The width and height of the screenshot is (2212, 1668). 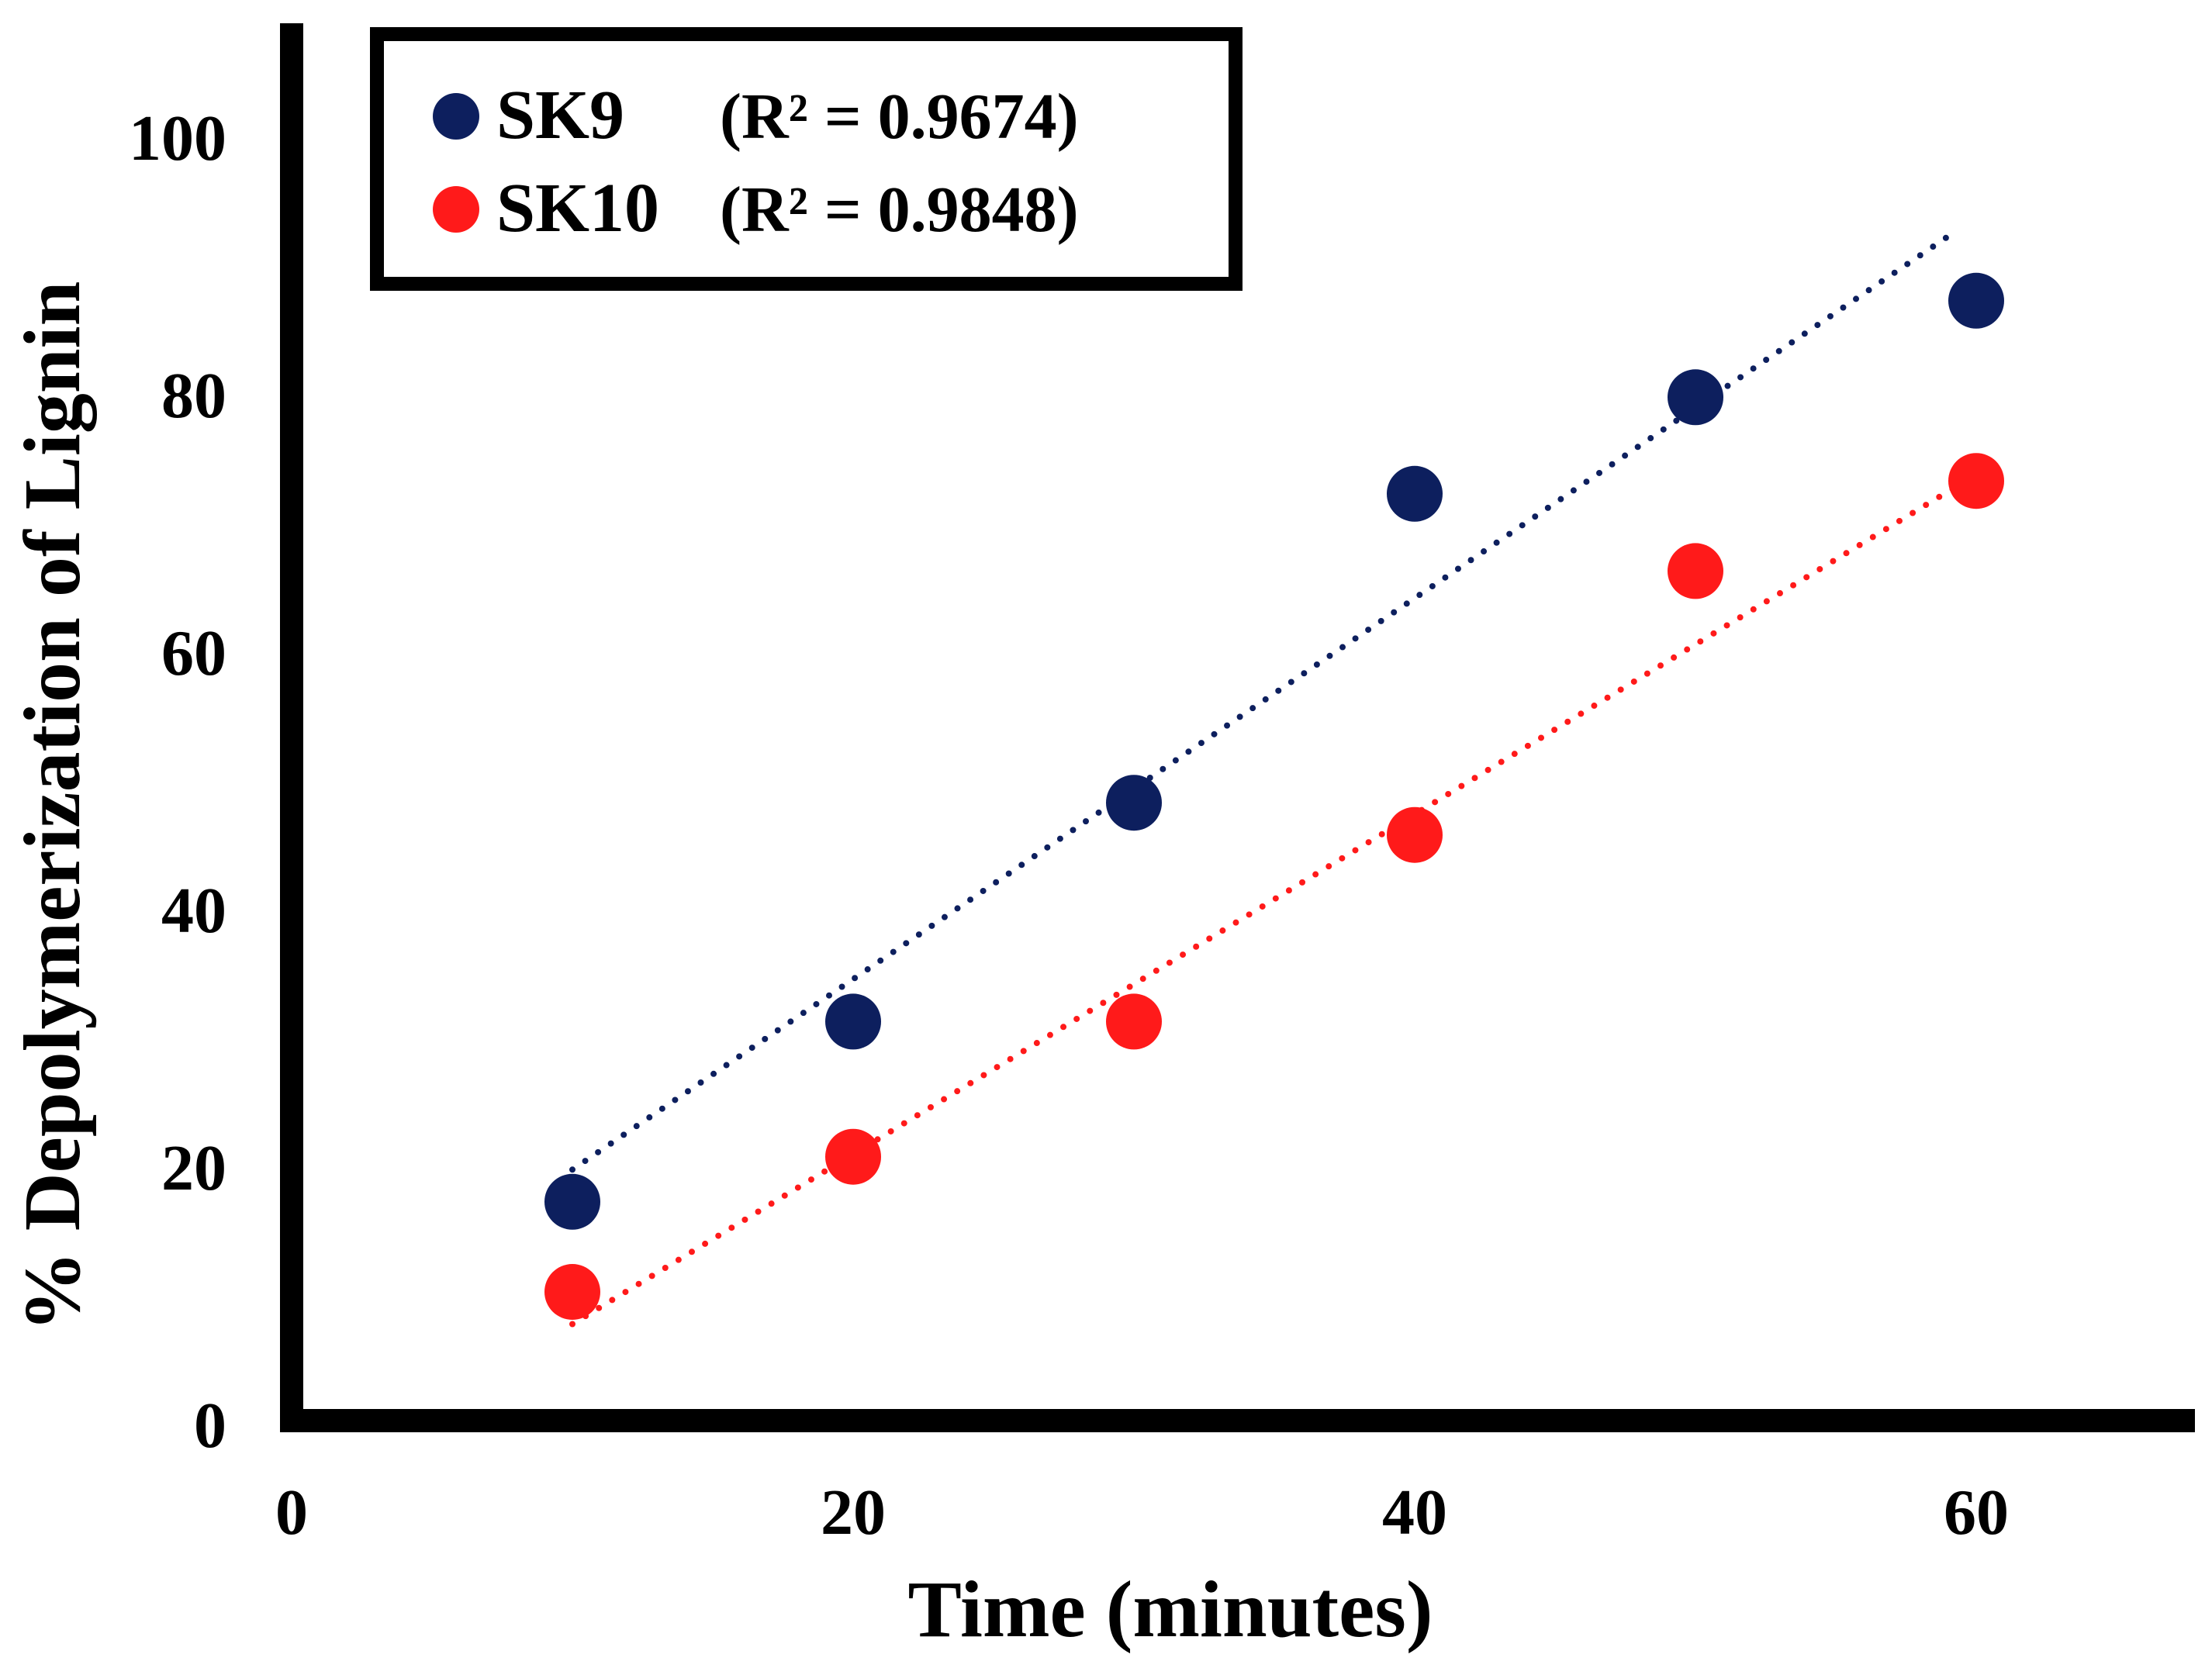 What do you see at coordinates (456, 116) in the screenshot?
I see `legend-marker-sk9` at bounding box center [456, 116].